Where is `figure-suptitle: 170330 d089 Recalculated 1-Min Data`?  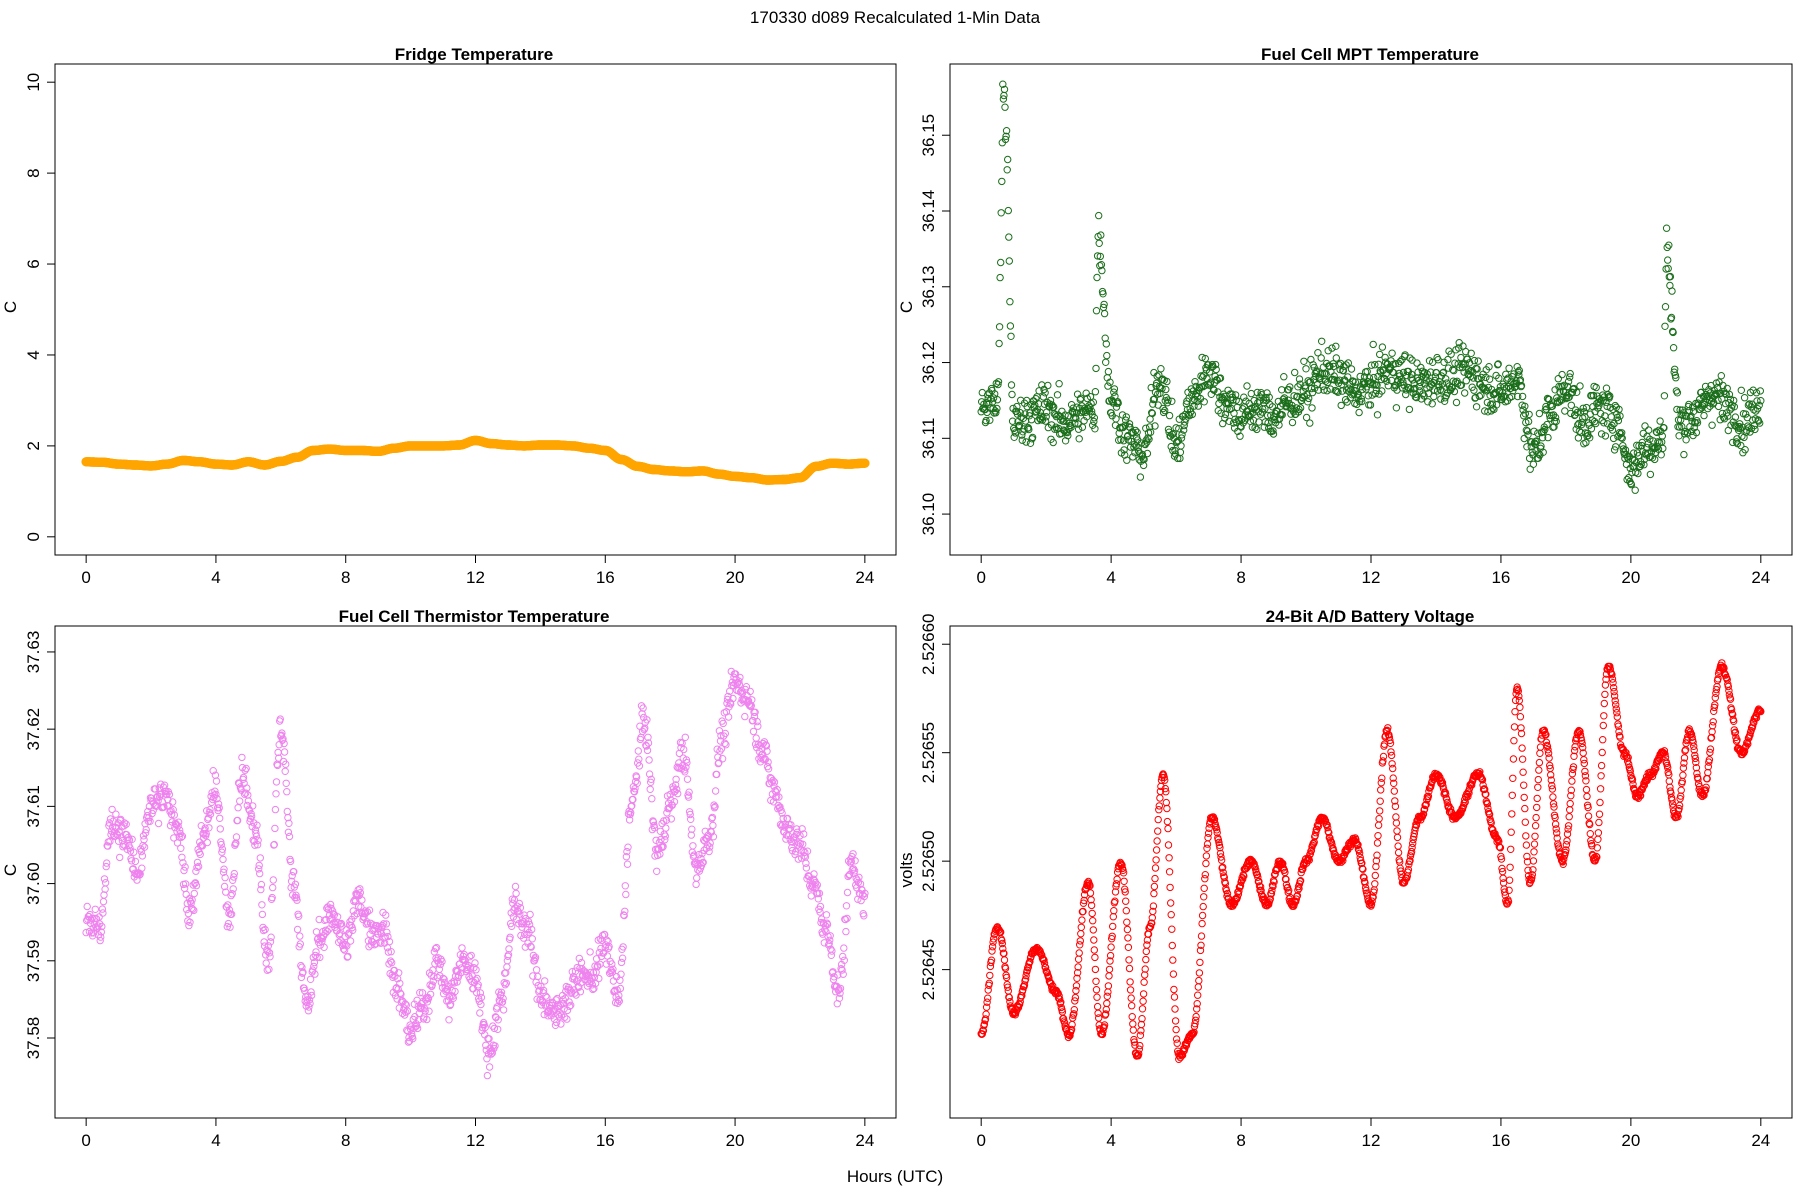
figure-suptitle: 170330 d089 Recalculated 1-Min Data is located at coordinates (895, 17).